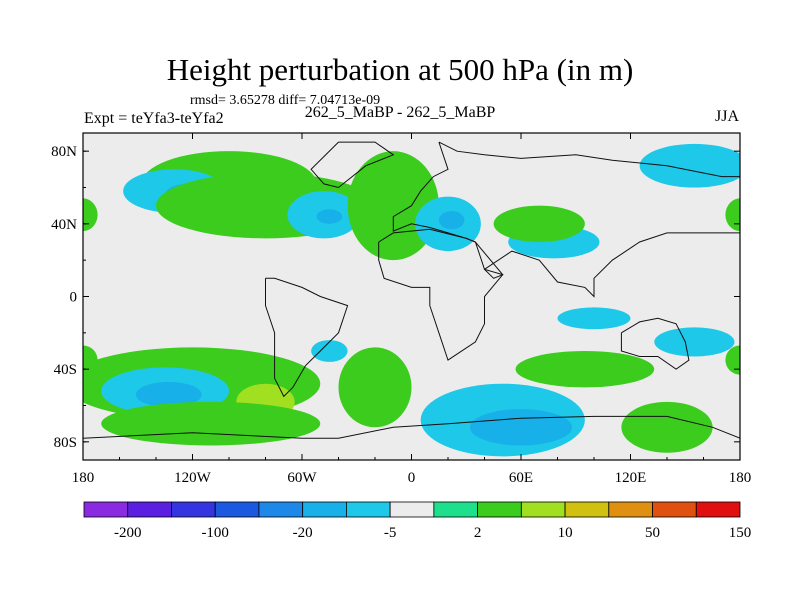 This screenshot has height=600, width=800. I want to click on contour-region-sh-low-east-small, so click(594, 318).